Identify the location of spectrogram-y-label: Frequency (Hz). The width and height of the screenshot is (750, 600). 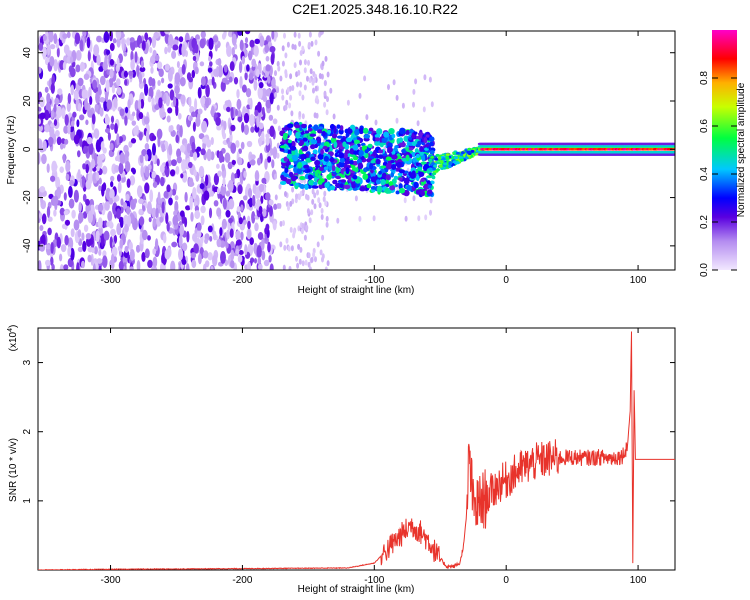
(11, 150).